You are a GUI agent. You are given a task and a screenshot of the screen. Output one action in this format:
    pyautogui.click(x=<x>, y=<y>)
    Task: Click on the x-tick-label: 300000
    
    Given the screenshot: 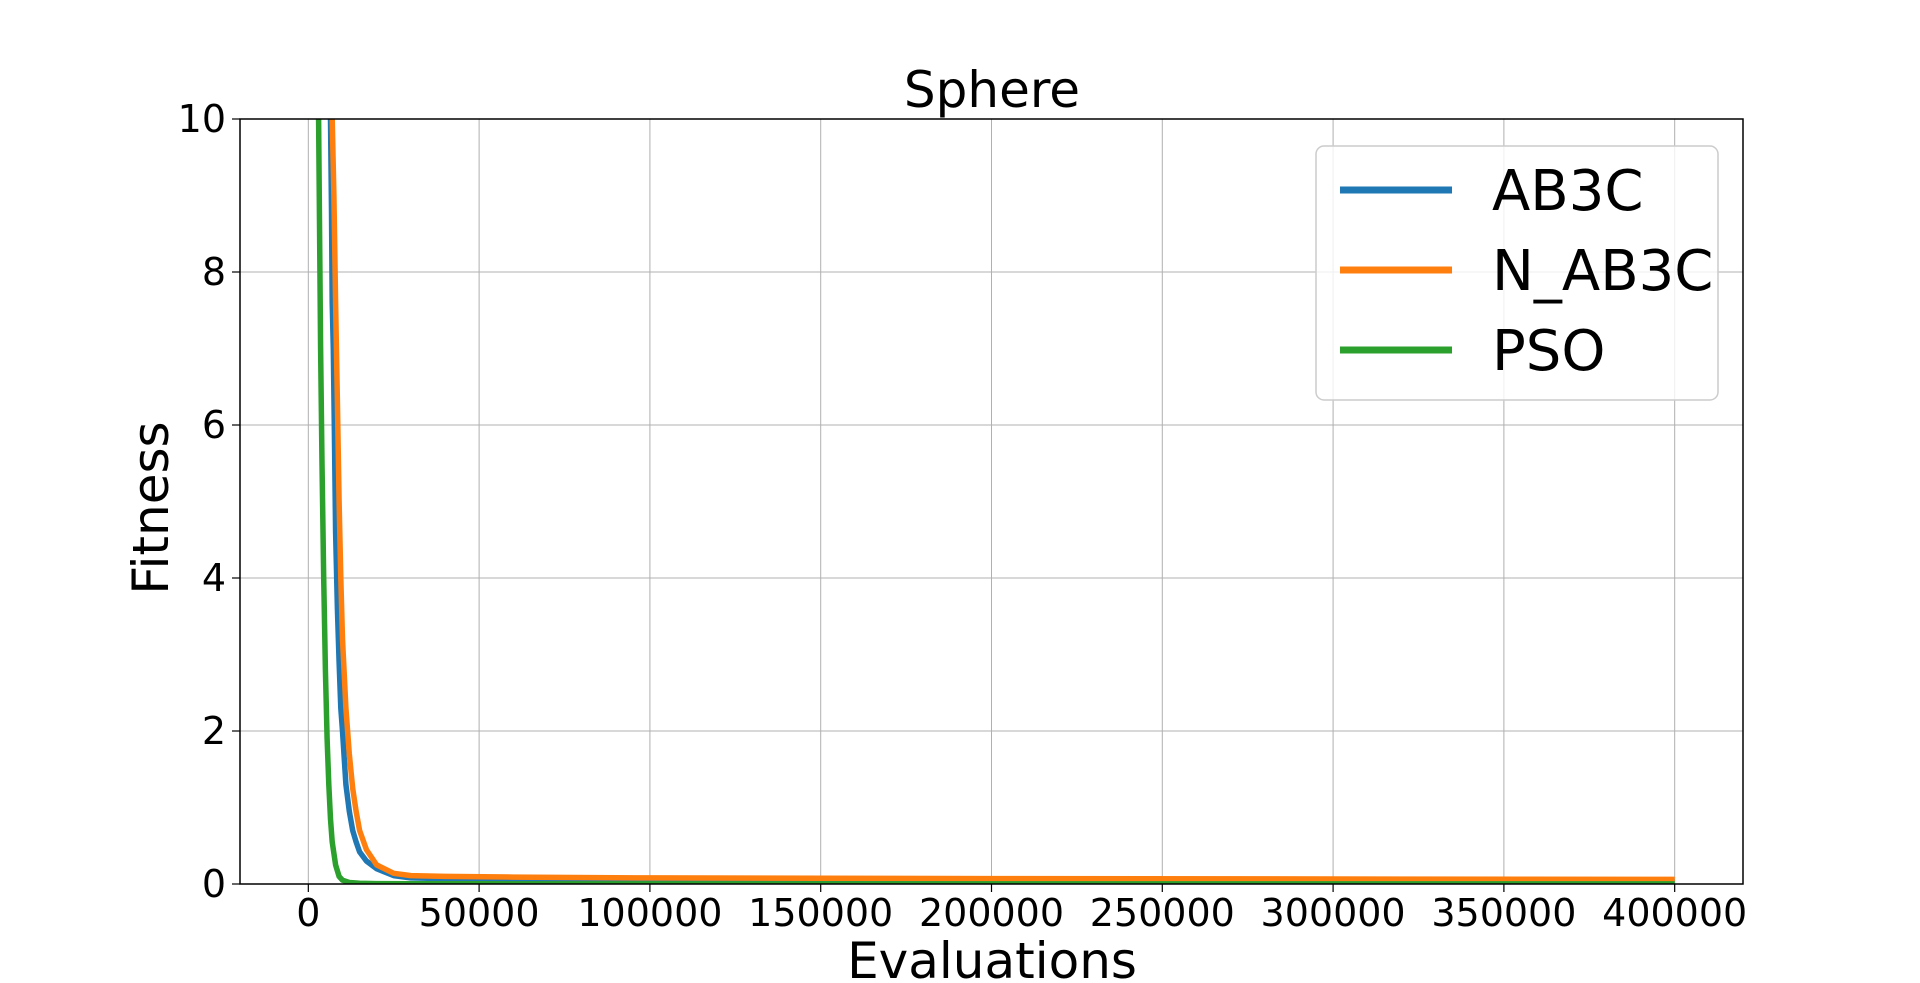 What is the action you would take?
    pyautogui.click(x=1333, y=913)
    